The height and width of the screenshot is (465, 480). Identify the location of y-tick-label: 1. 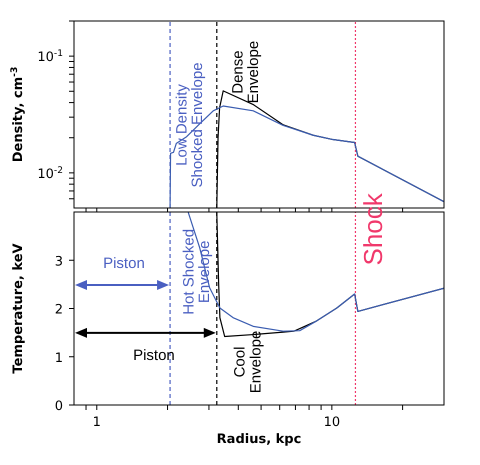
(58, 358).